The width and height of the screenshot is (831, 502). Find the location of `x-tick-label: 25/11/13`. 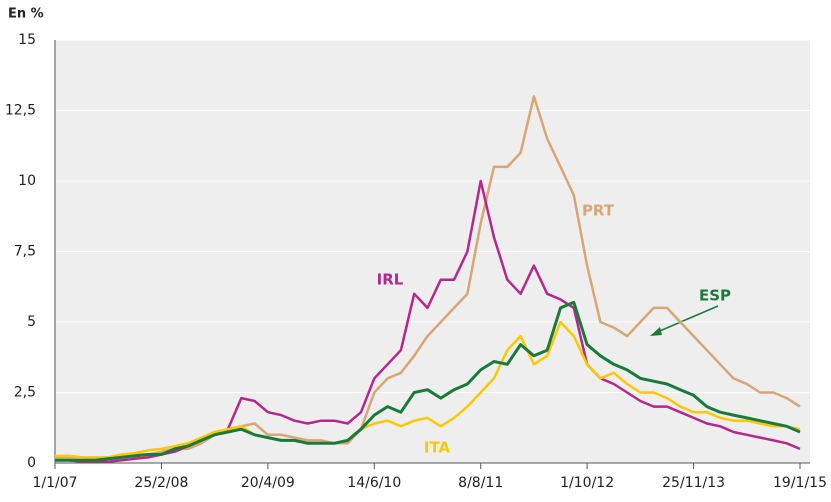

x-tick-label: 25/11/13 is located at coordinates (693, 483).